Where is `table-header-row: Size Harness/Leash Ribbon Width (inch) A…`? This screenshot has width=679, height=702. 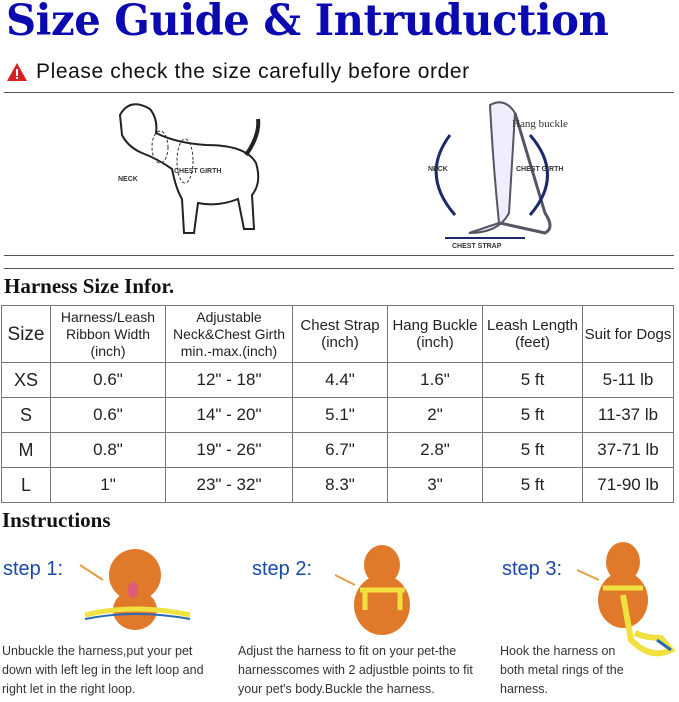
table-header-row: Size Harness/Leash Ribbon Width (inch) A… is located at coordinates (337, 334).